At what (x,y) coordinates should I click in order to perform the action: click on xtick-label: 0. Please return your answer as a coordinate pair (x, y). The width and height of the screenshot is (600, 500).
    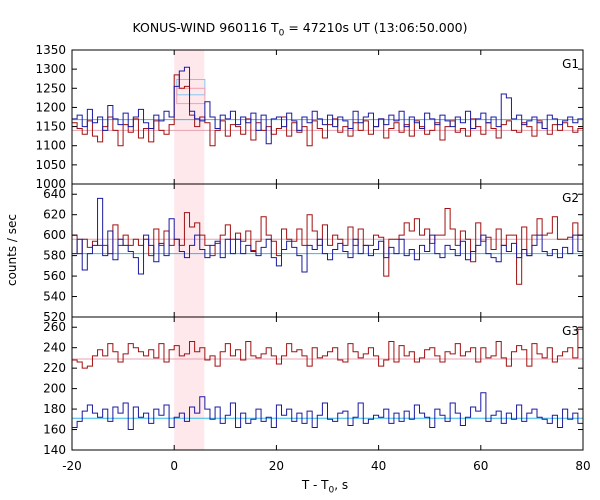
    Looking at the image, I should click on (174, 466).